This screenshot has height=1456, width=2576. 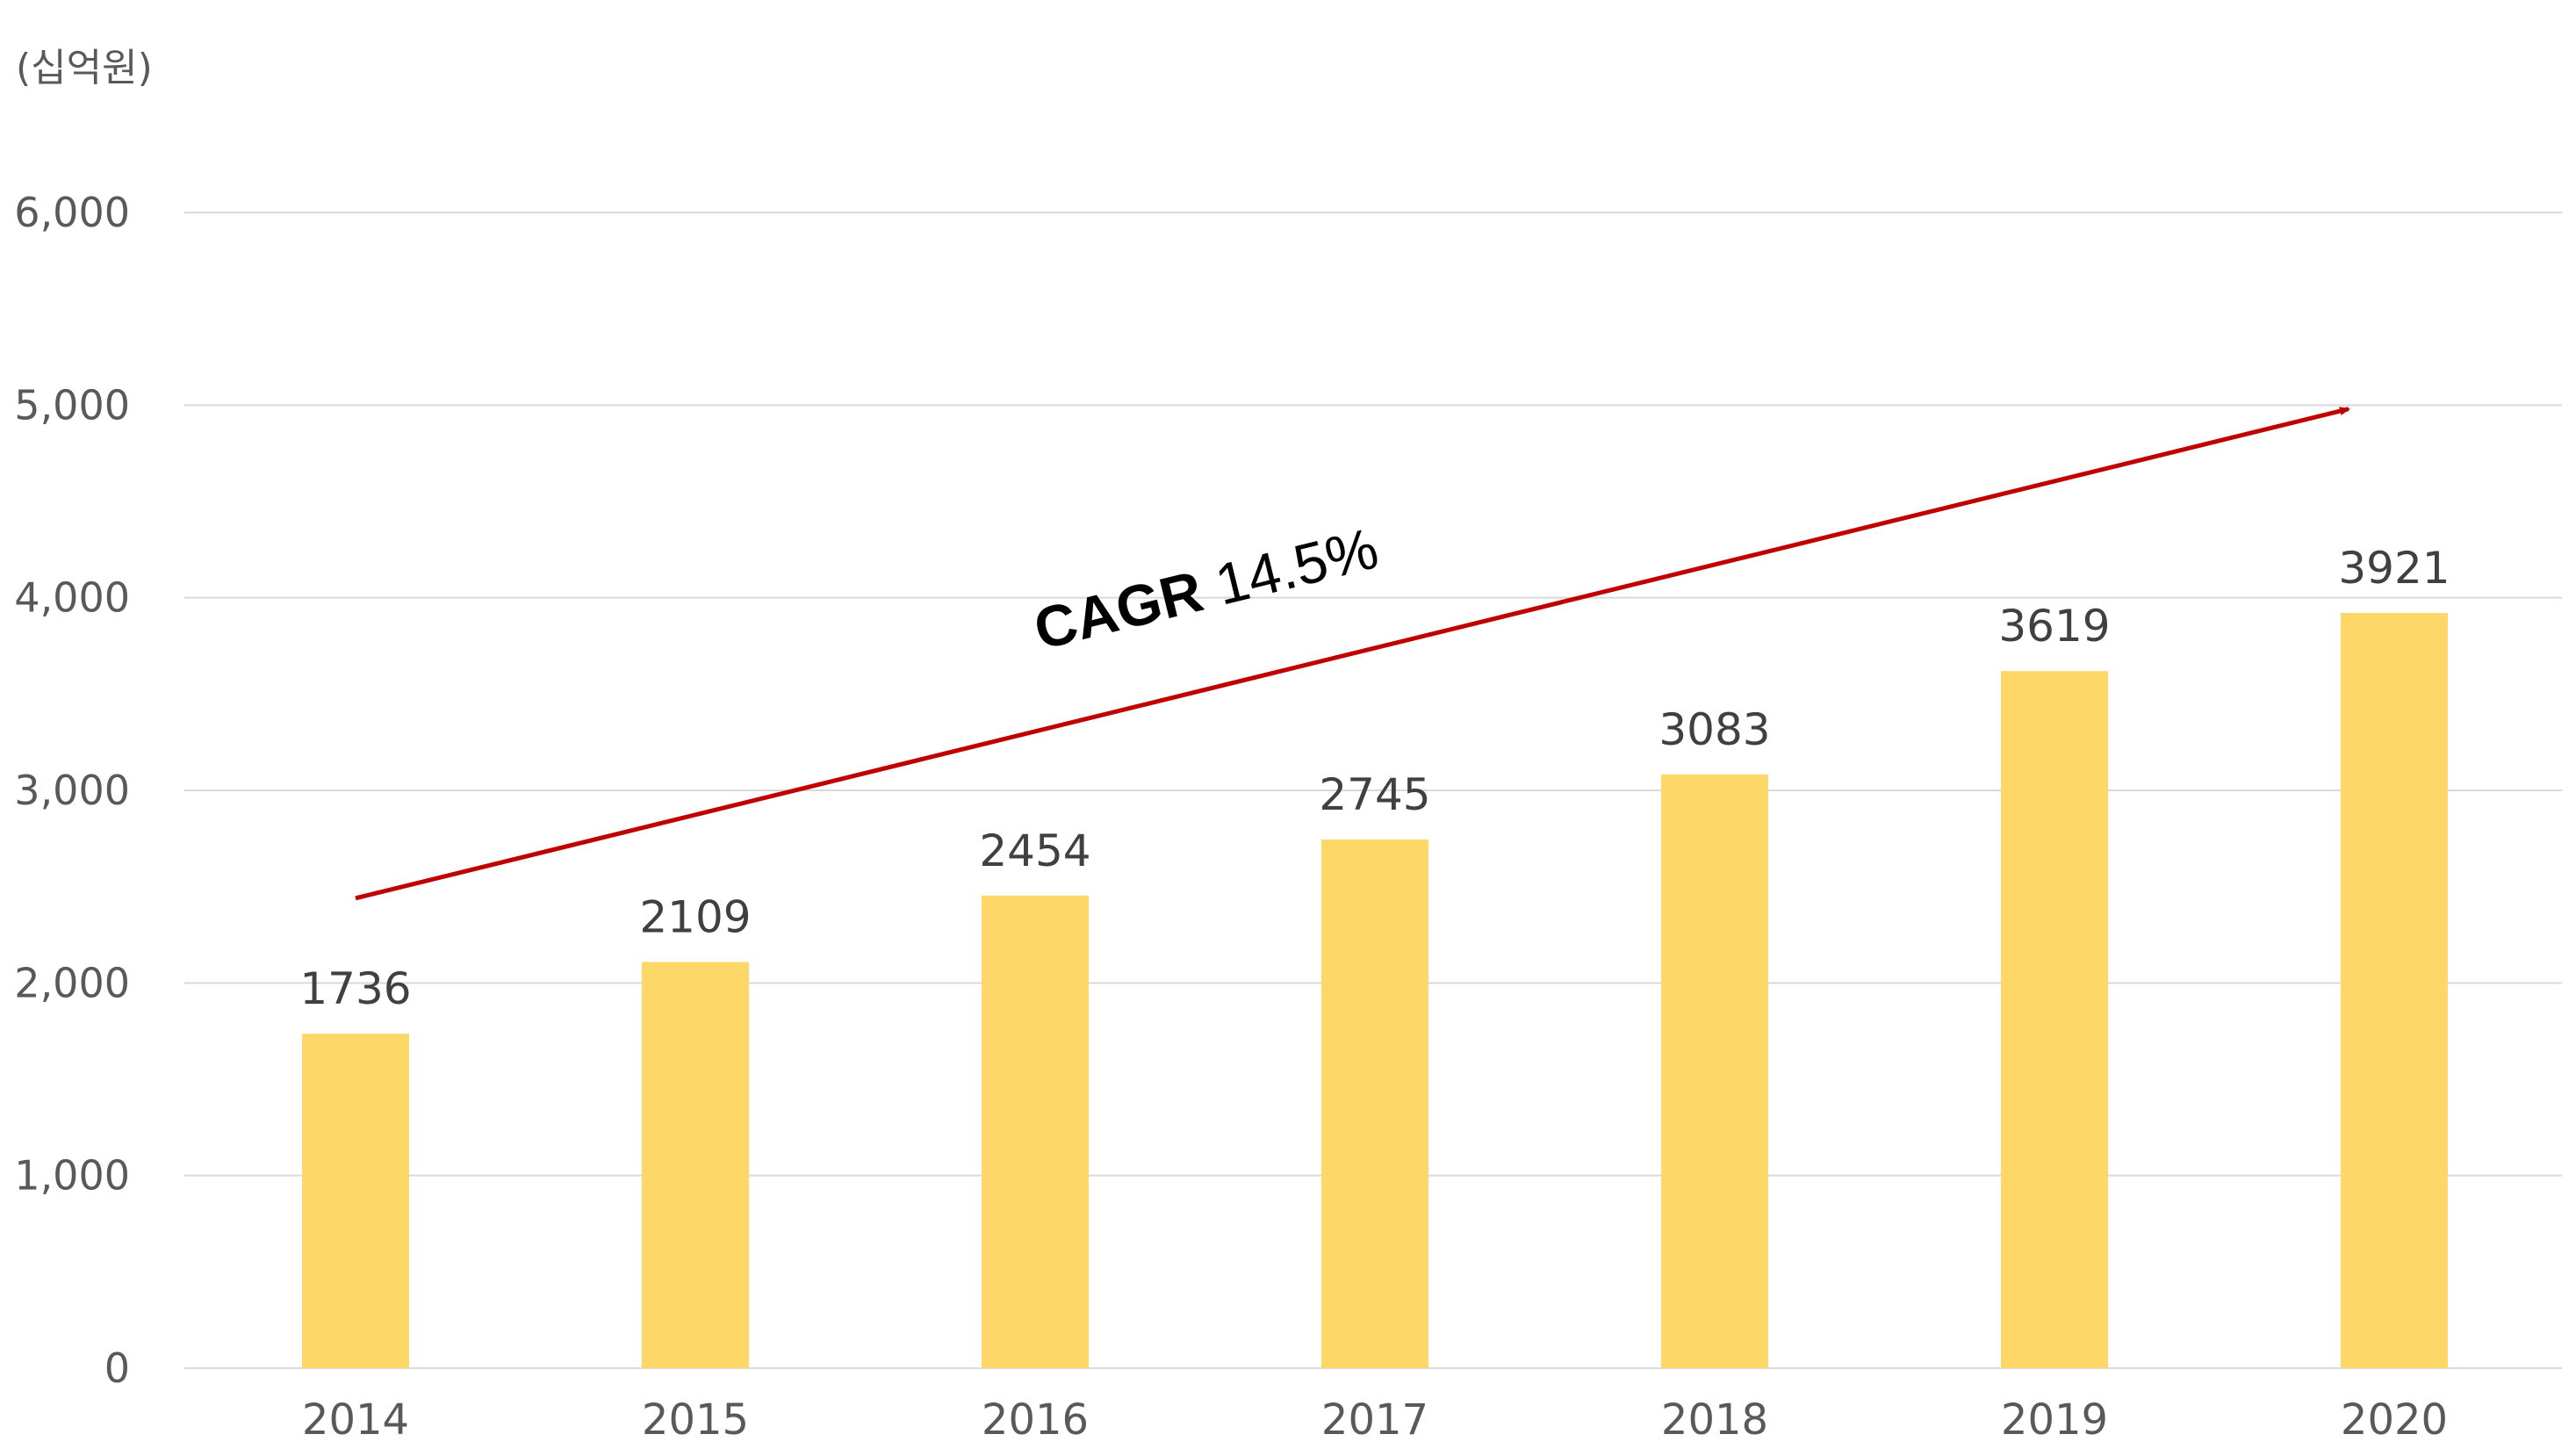 What do you see at coordinates (84, 68) in the screenshot?
I see `unit-label: (십억원)` at bounding box center [84, 68].